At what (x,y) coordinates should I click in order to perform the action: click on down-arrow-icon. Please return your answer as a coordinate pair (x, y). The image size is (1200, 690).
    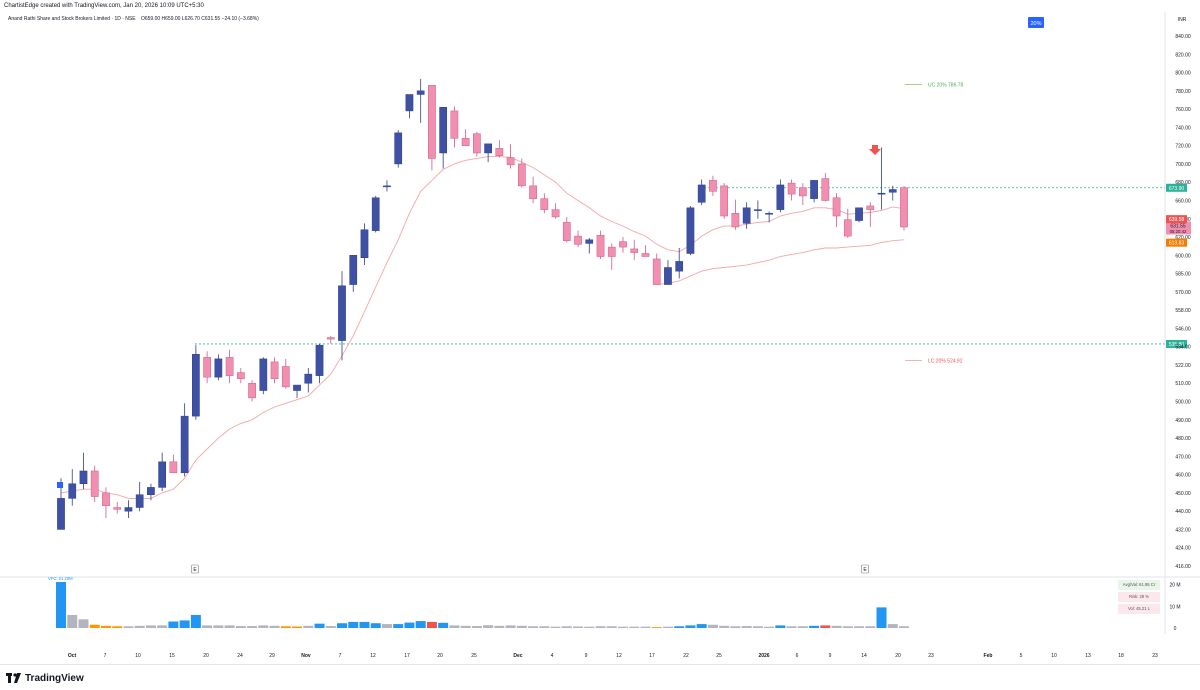
    Looking at the image, I should click on (875, 150).